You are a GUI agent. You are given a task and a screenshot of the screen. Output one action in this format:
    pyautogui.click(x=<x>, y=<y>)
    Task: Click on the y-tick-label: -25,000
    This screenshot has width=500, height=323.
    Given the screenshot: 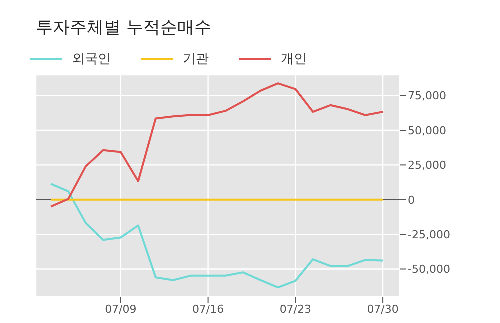 What is the action you would take?
    pyautogui.click(x=429, y=235)
    